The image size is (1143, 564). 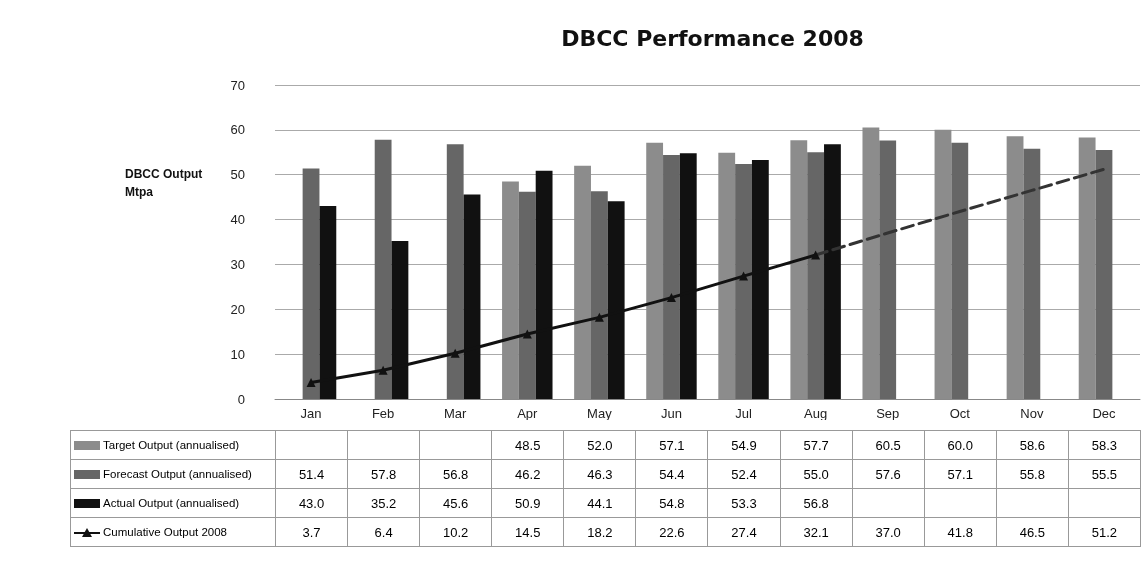 What do you see at coordinates (1032, 474) in the screenshot?
I see `data-label: 55.8` at bounding box center [1032, 474].